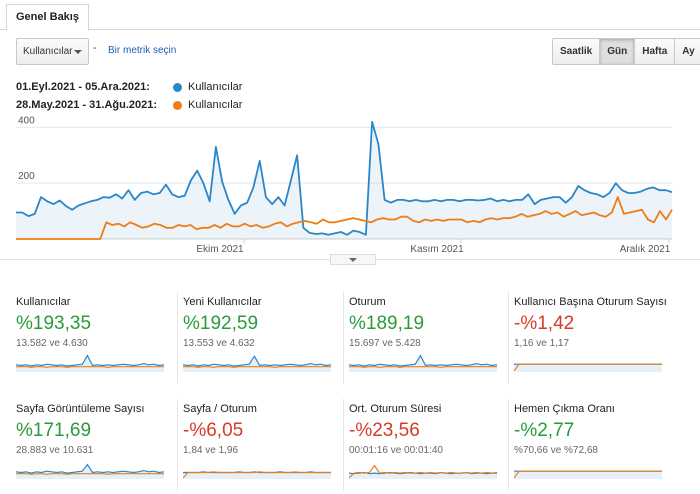 The height and width of the screenshot is (494, 700). What do you see at coordinates (260, 446) in the screenshot?
I see `metric-card: Sayfa / Oturum -%6,05 1,84 ve 1,96` at bounding box center [260, 446].